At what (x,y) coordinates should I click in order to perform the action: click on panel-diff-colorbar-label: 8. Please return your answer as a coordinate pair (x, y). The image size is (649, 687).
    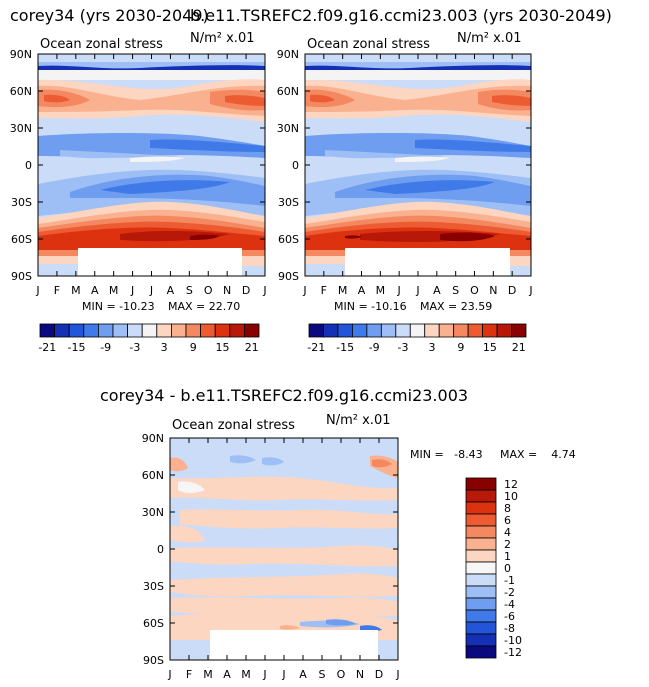
    Looking at the image, I should click on (507, 508).